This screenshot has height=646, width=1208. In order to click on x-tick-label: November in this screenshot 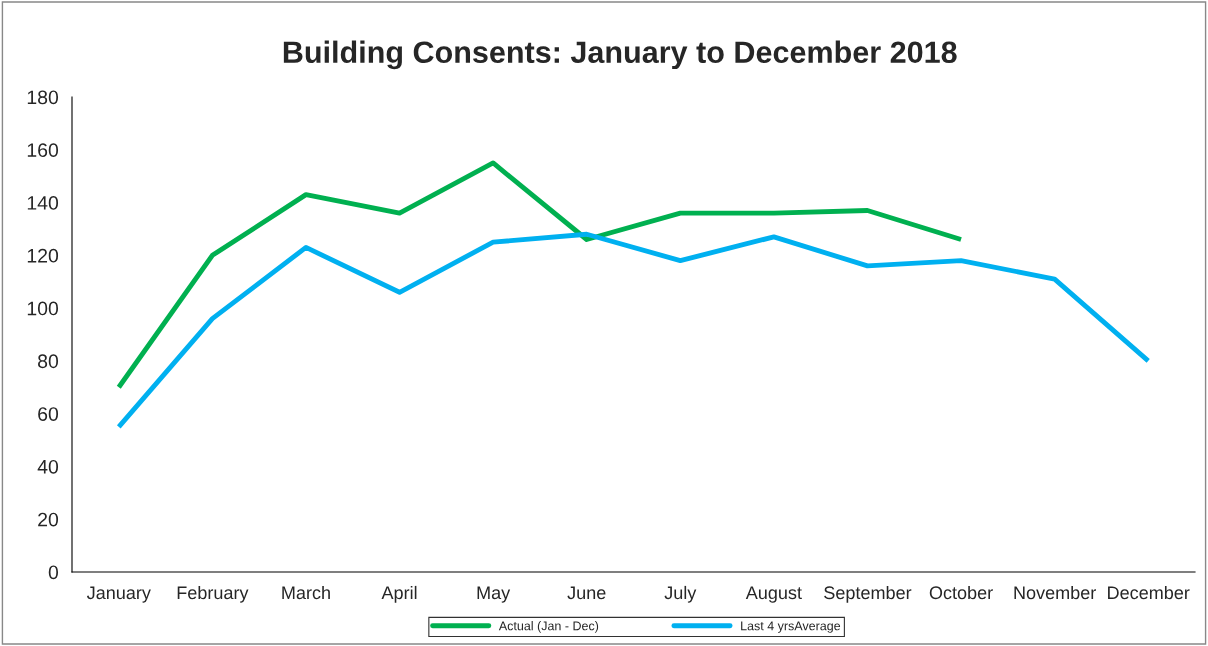, I will do `click(1055, 592)`.